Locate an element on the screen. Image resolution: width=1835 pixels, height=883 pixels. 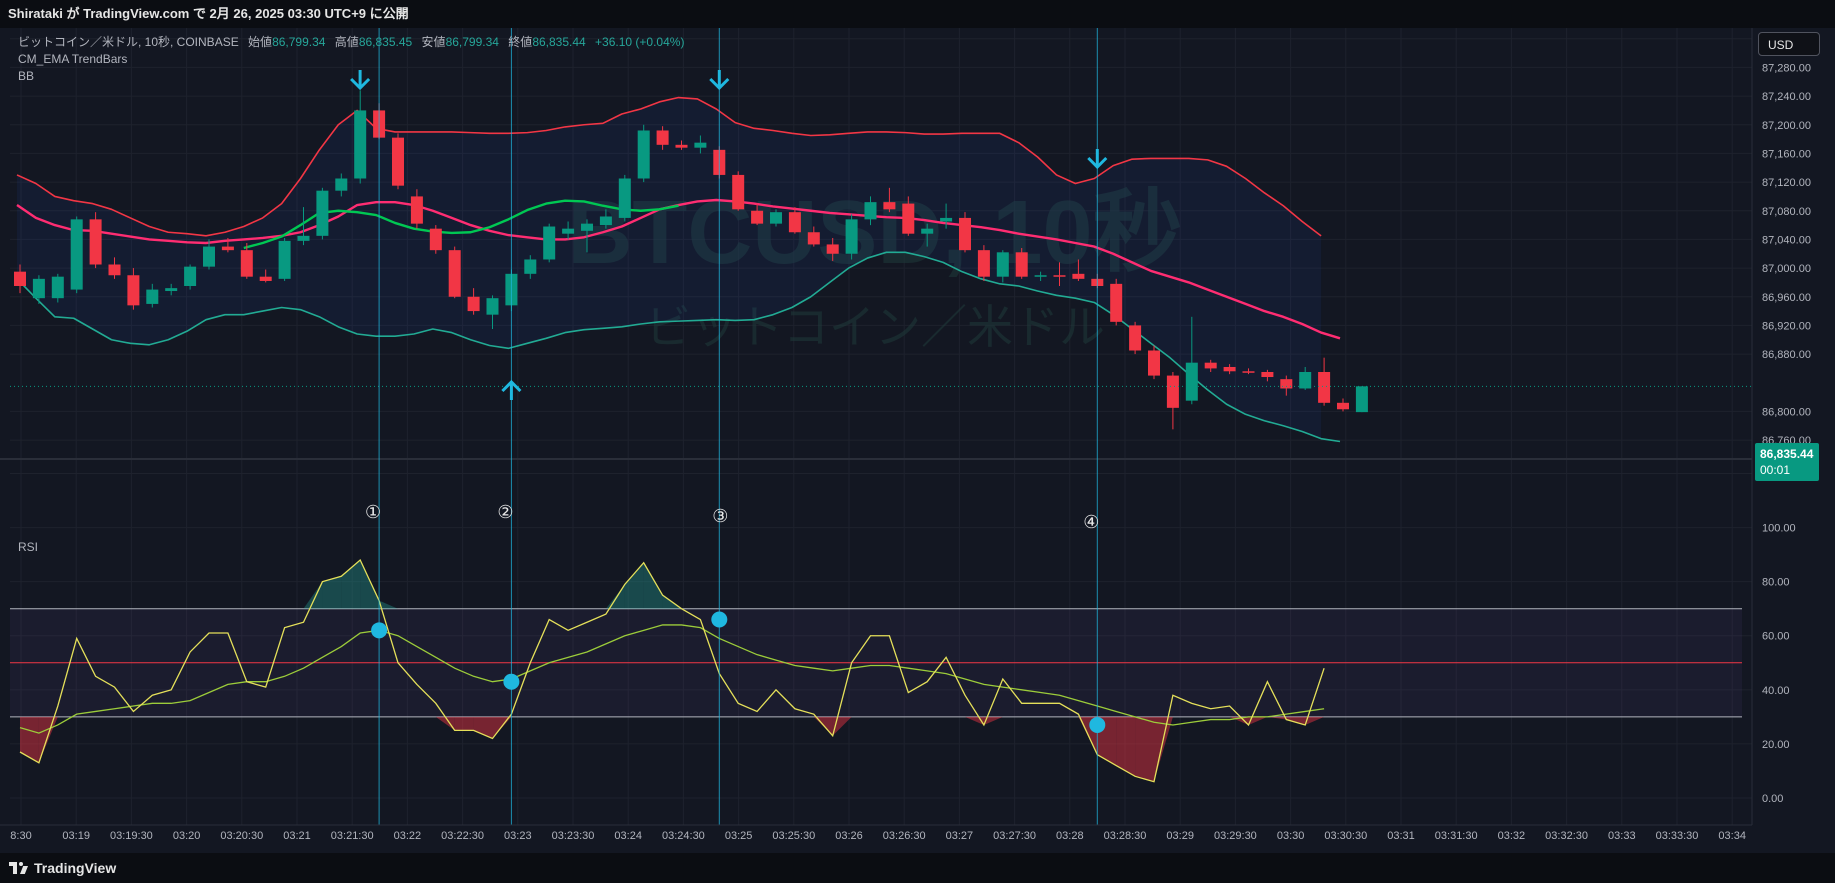
ema-line is located at coordinates (461, 224).